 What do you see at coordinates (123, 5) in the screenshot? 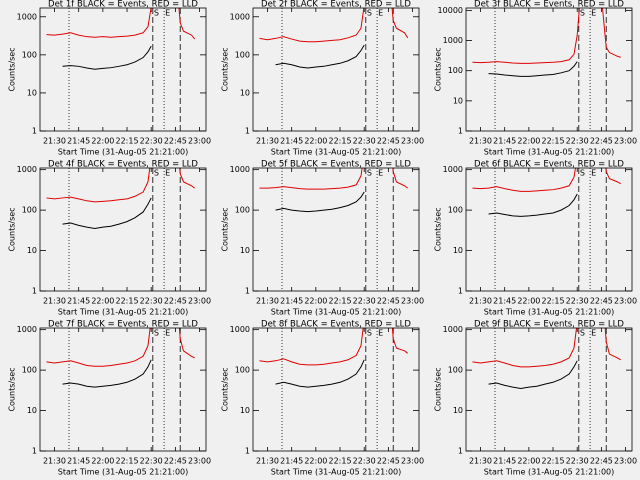
I see `chart-title: Det 1f BLACK = Events, RED = LLD` at bounding box center [123, 5].